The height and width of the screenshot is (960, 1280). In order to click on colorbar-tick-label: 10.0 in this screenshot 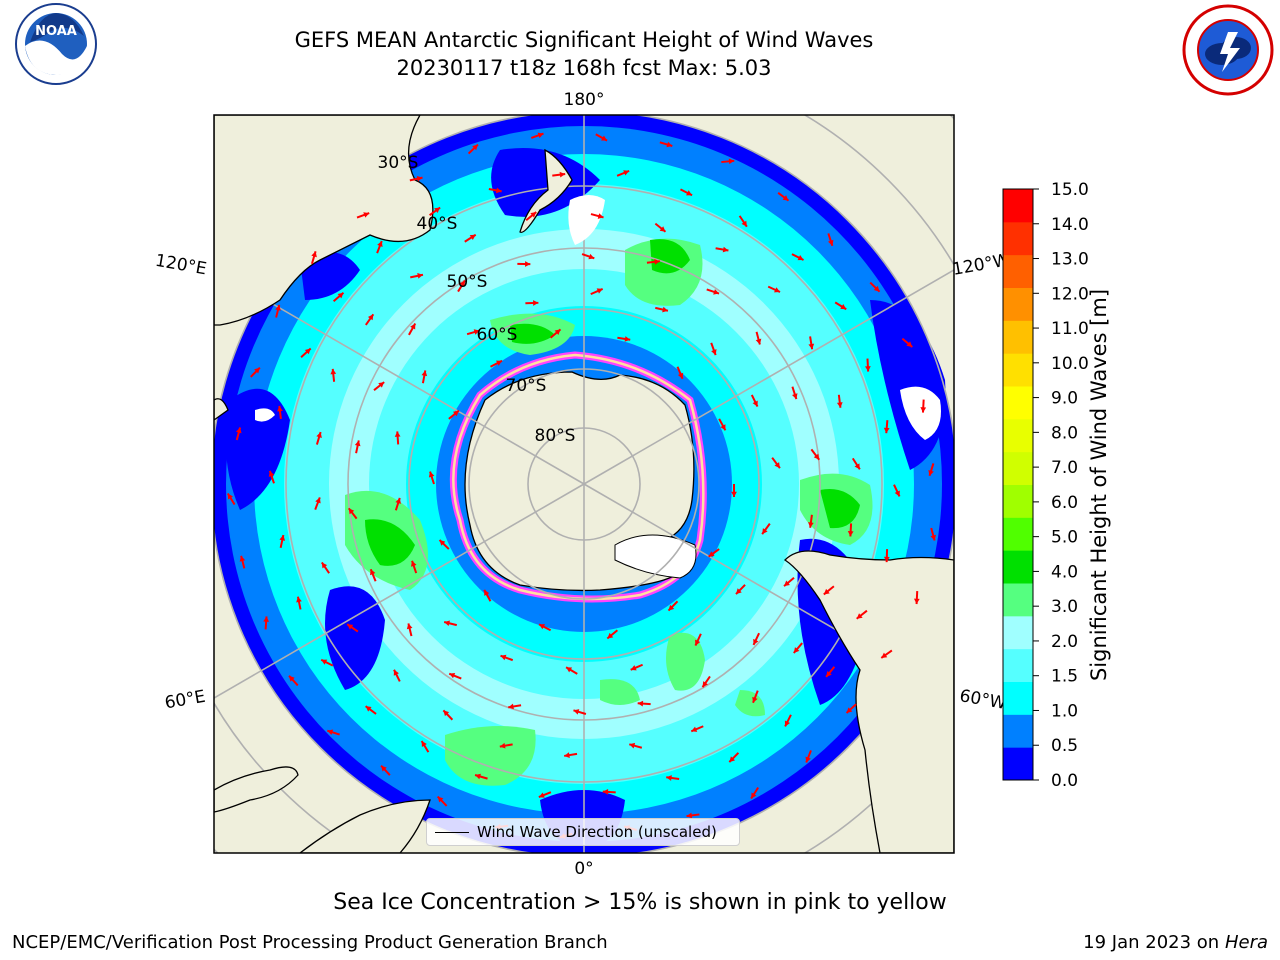, I will do `click(1070, 364)`.